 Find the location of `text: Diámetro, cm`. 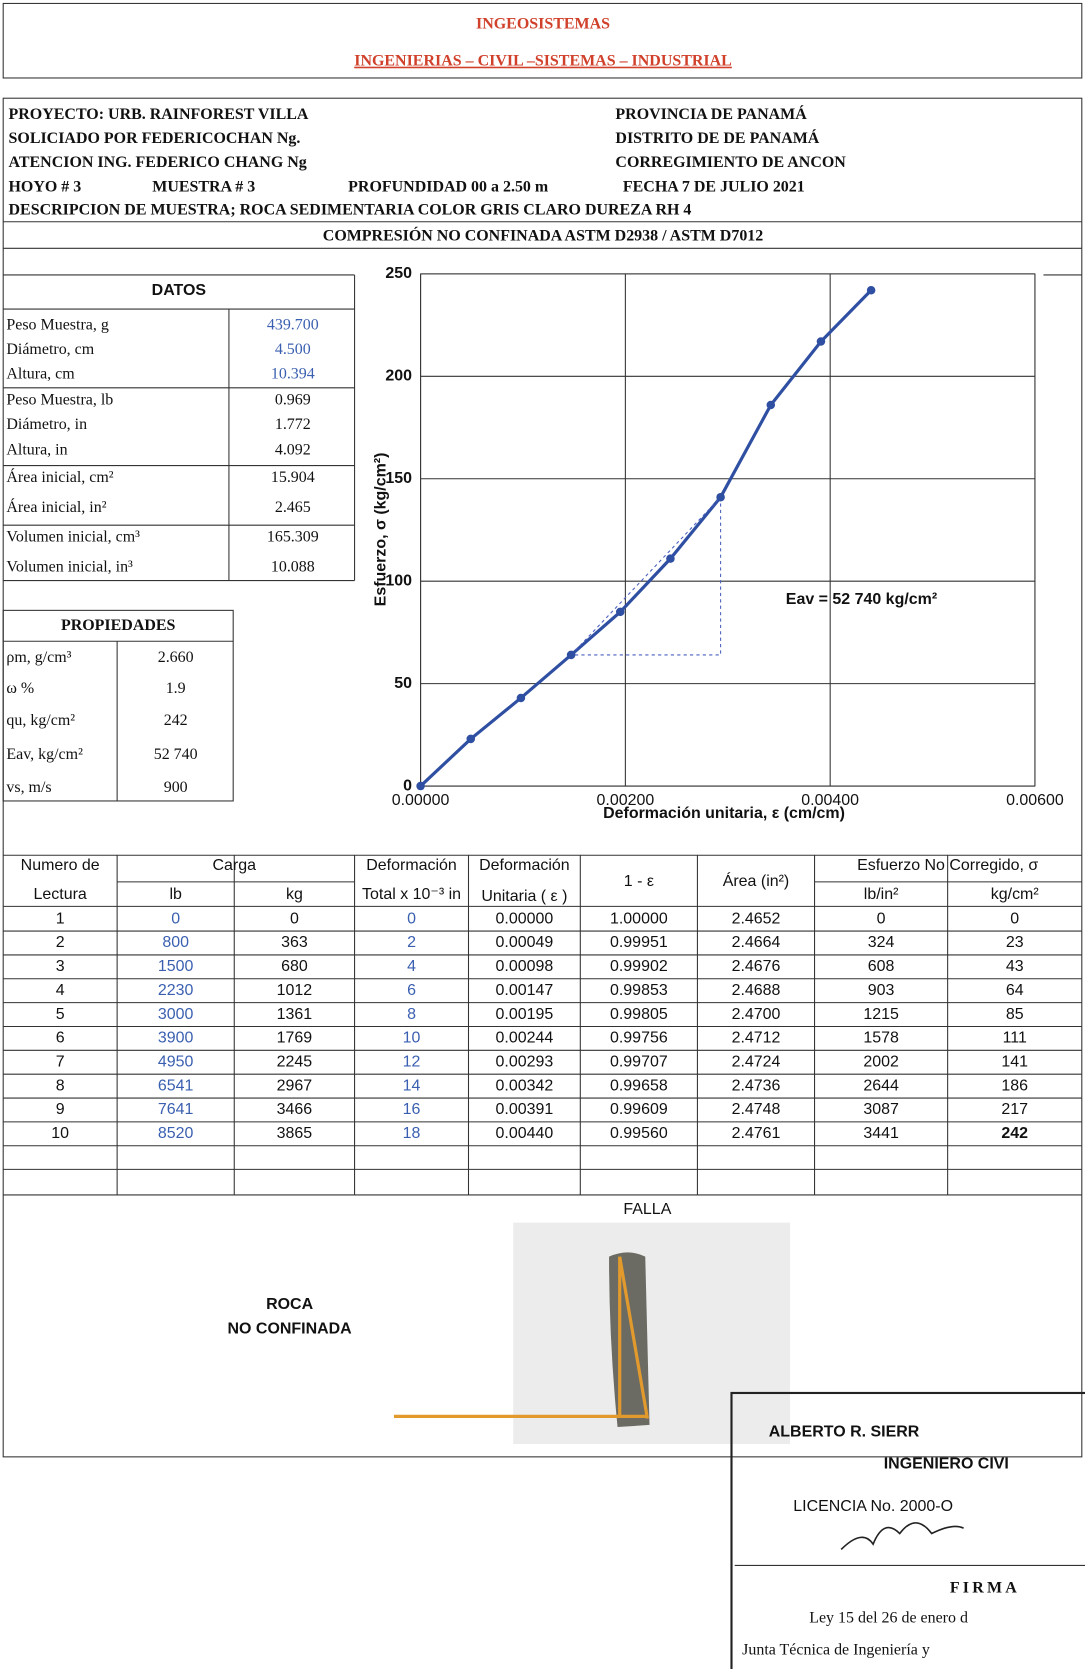

text: Diámetro, cm is located at coordinates (50, 349).